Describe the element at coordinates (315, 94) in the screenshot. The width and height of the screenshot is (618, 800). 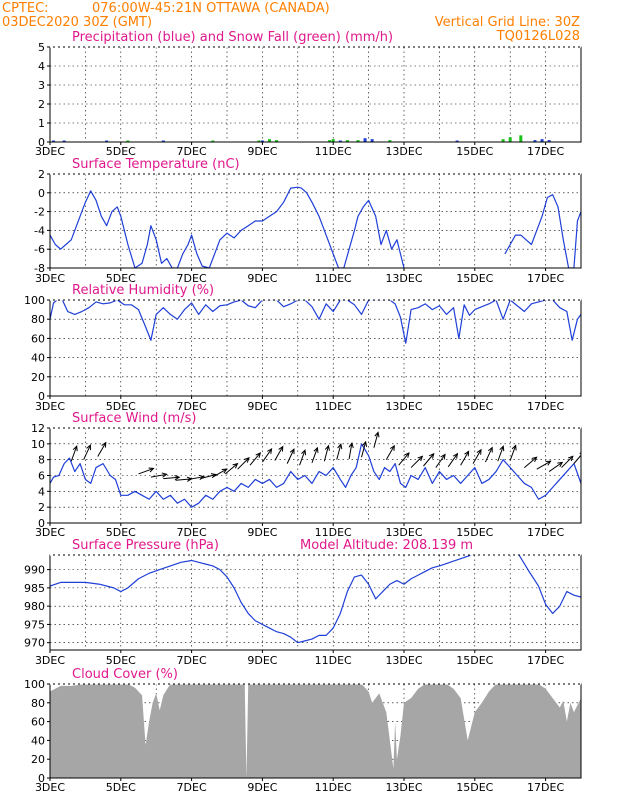
I see `precip-frame` at that location.